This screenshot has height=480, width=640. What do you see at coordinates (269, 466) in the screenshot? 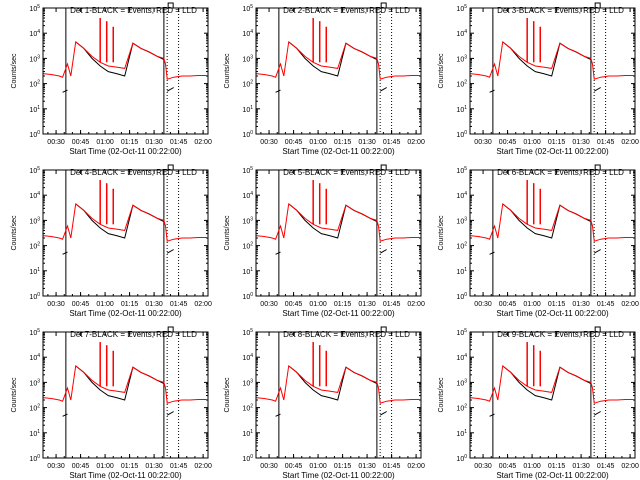
I see `x-tick-label: 00:30` at bounding box center [269, 466].